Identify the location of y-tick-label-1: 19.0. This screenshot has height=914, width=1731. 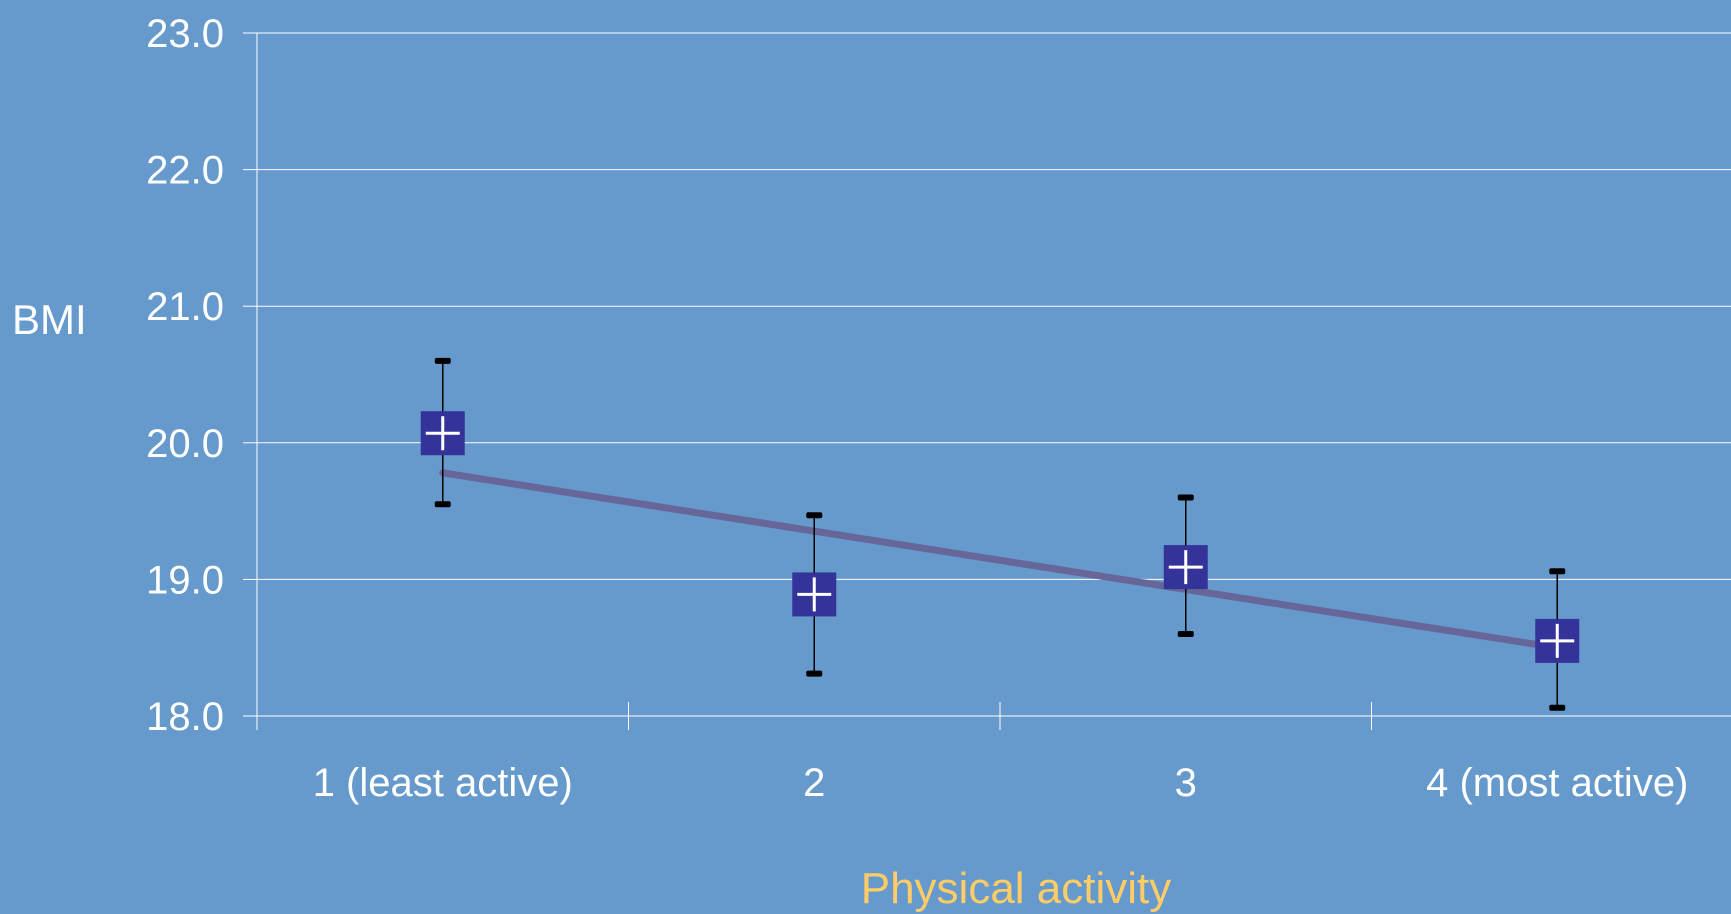
(185, 580).